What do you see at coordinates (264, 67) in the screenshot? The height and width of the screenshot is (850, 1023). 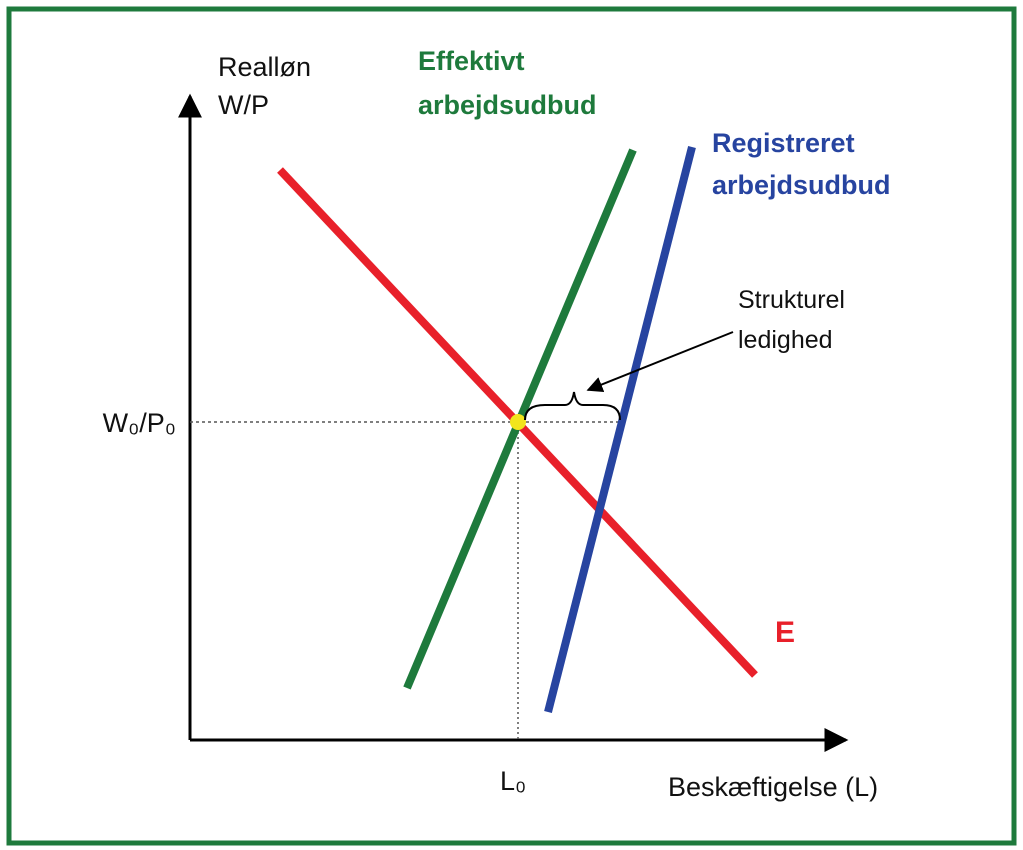 I see `y-axis-label: Realløn` at bounding box center [264, 67].